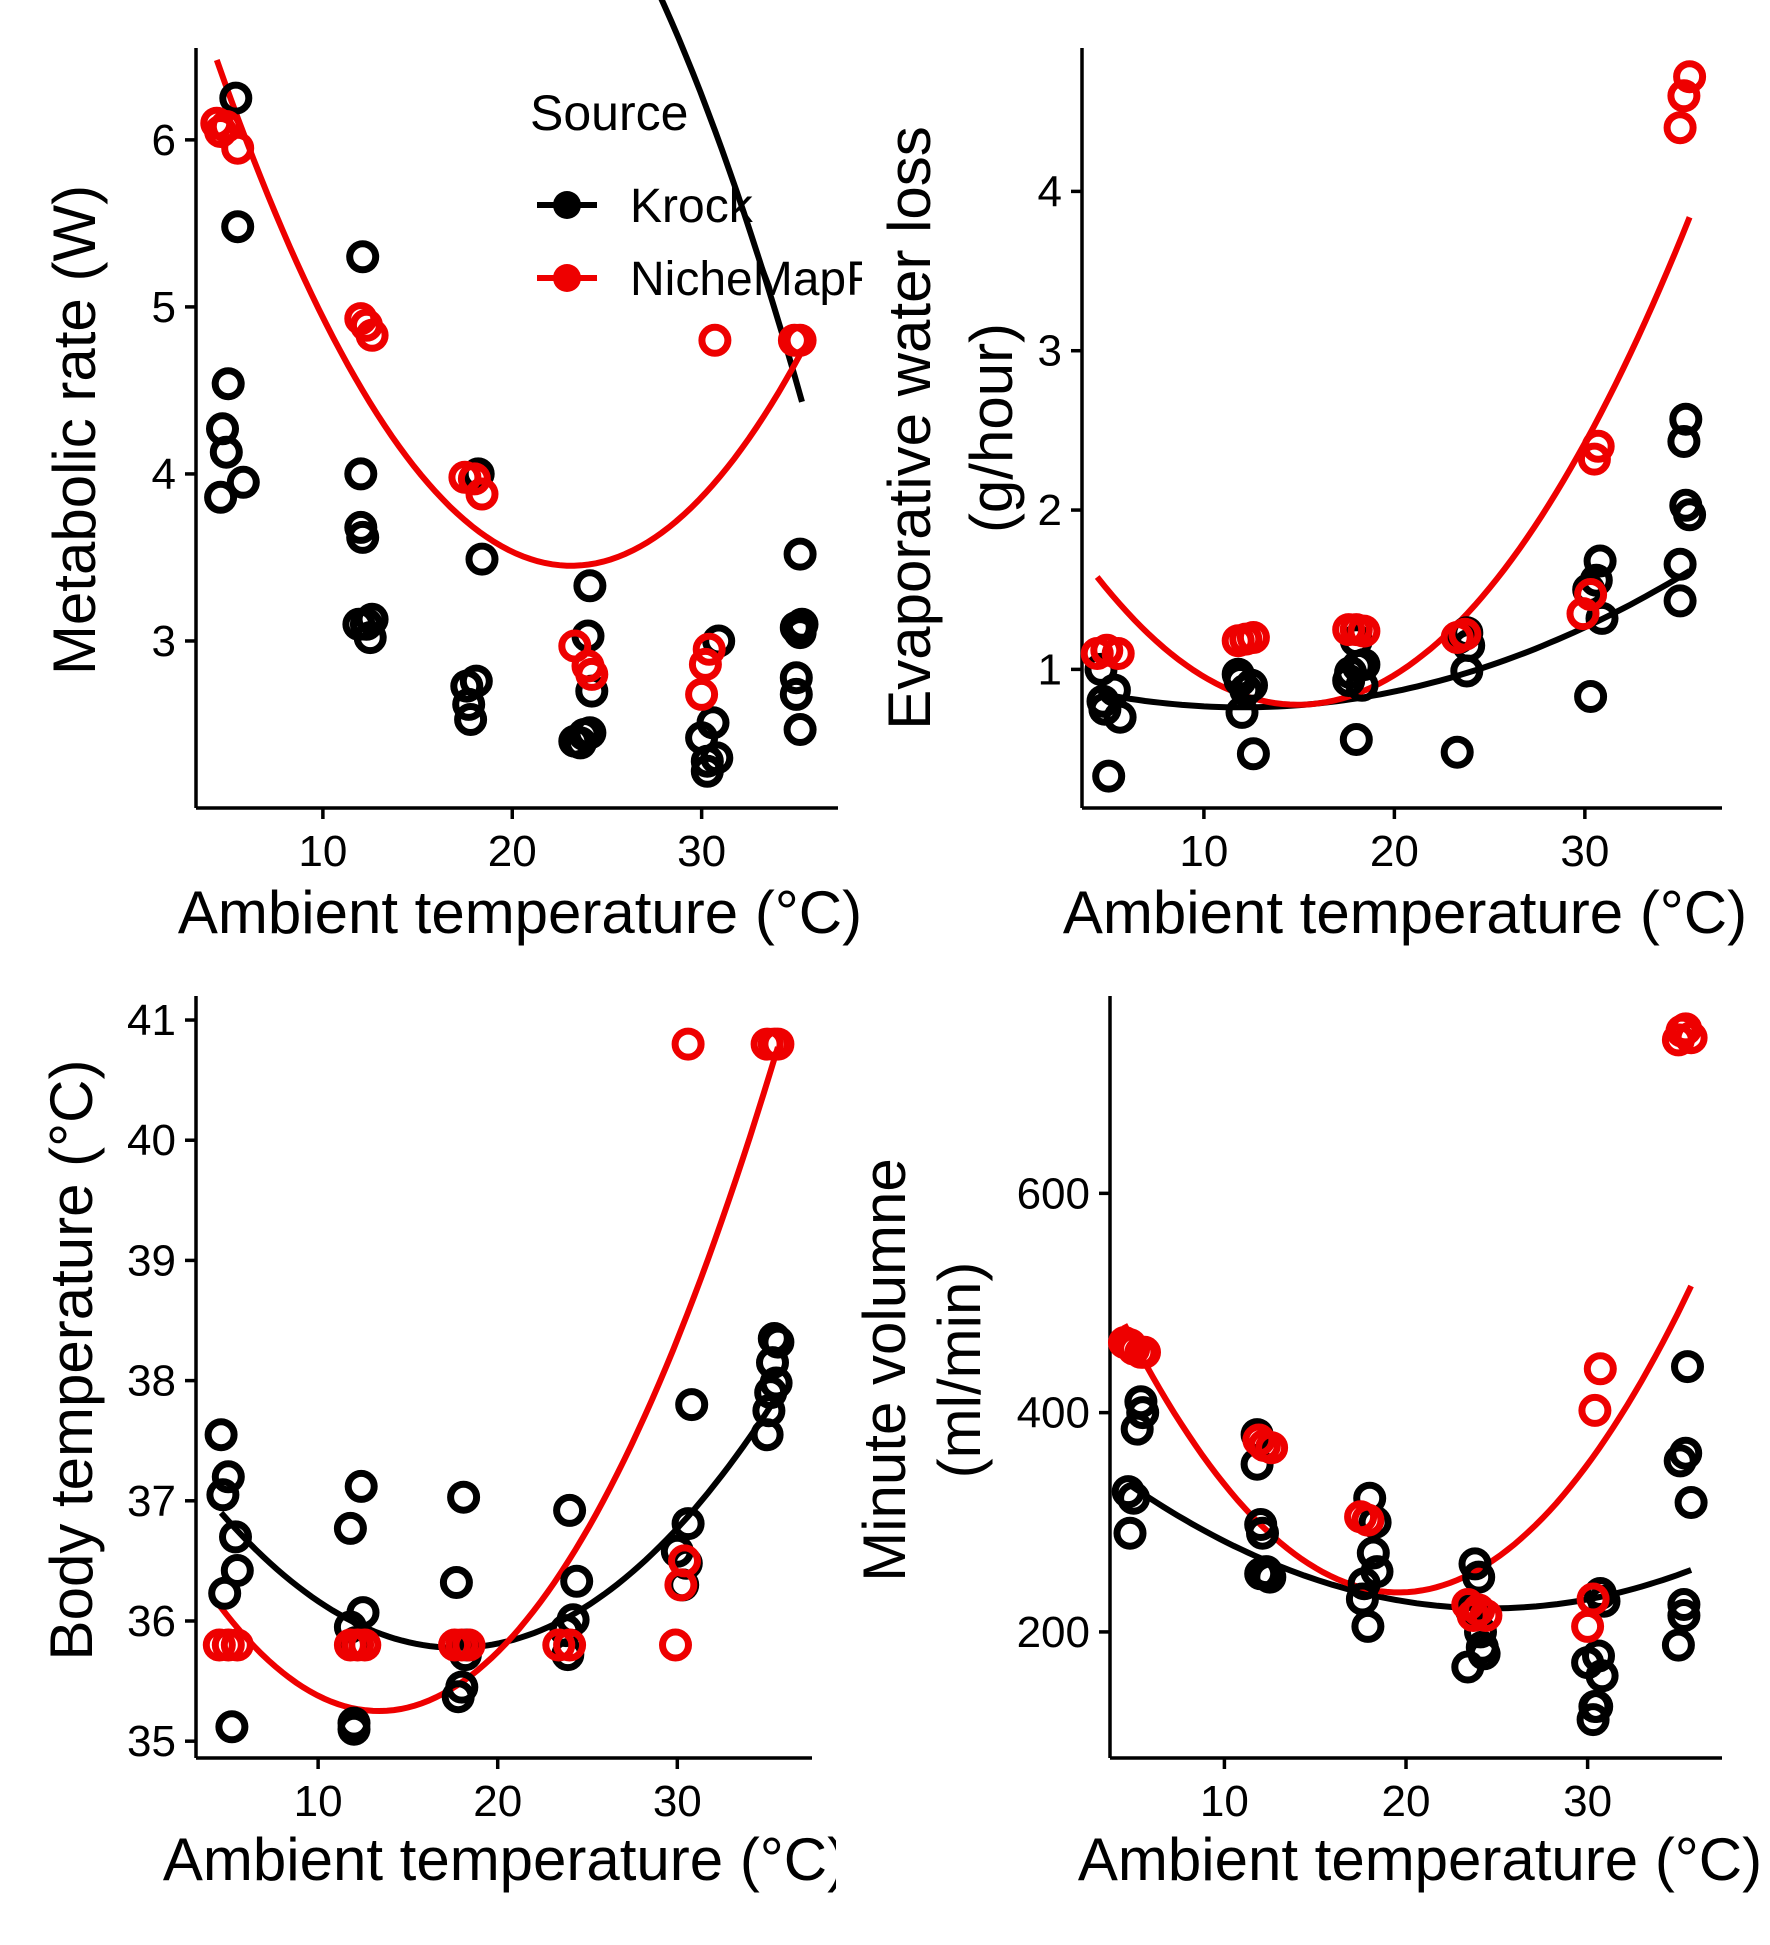 This screenshot has width=1770, height=1945. Describe the element at coordinates (609, 113) in the screenshot. I see `legend-title: Source` at that location.